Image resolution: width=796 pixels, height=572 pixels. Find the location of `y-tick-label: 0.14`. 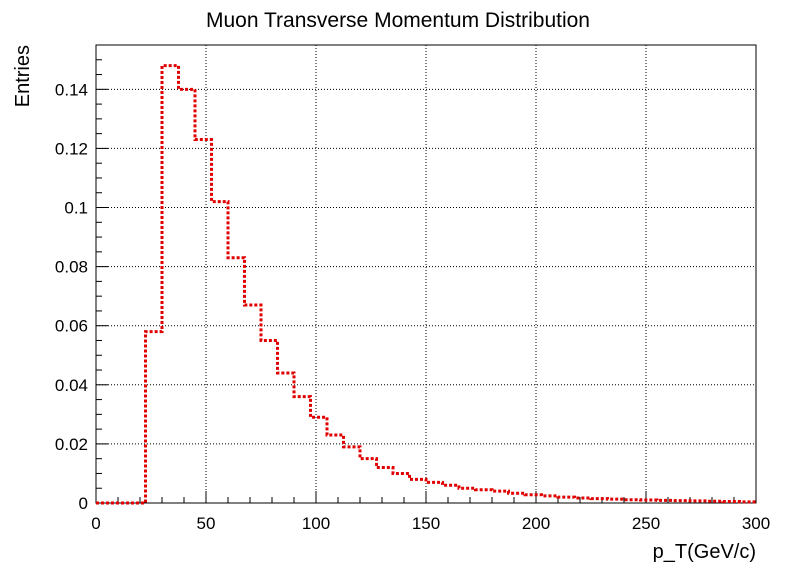

y-tick-label: 0.14 is located at coordinates (71, 89).